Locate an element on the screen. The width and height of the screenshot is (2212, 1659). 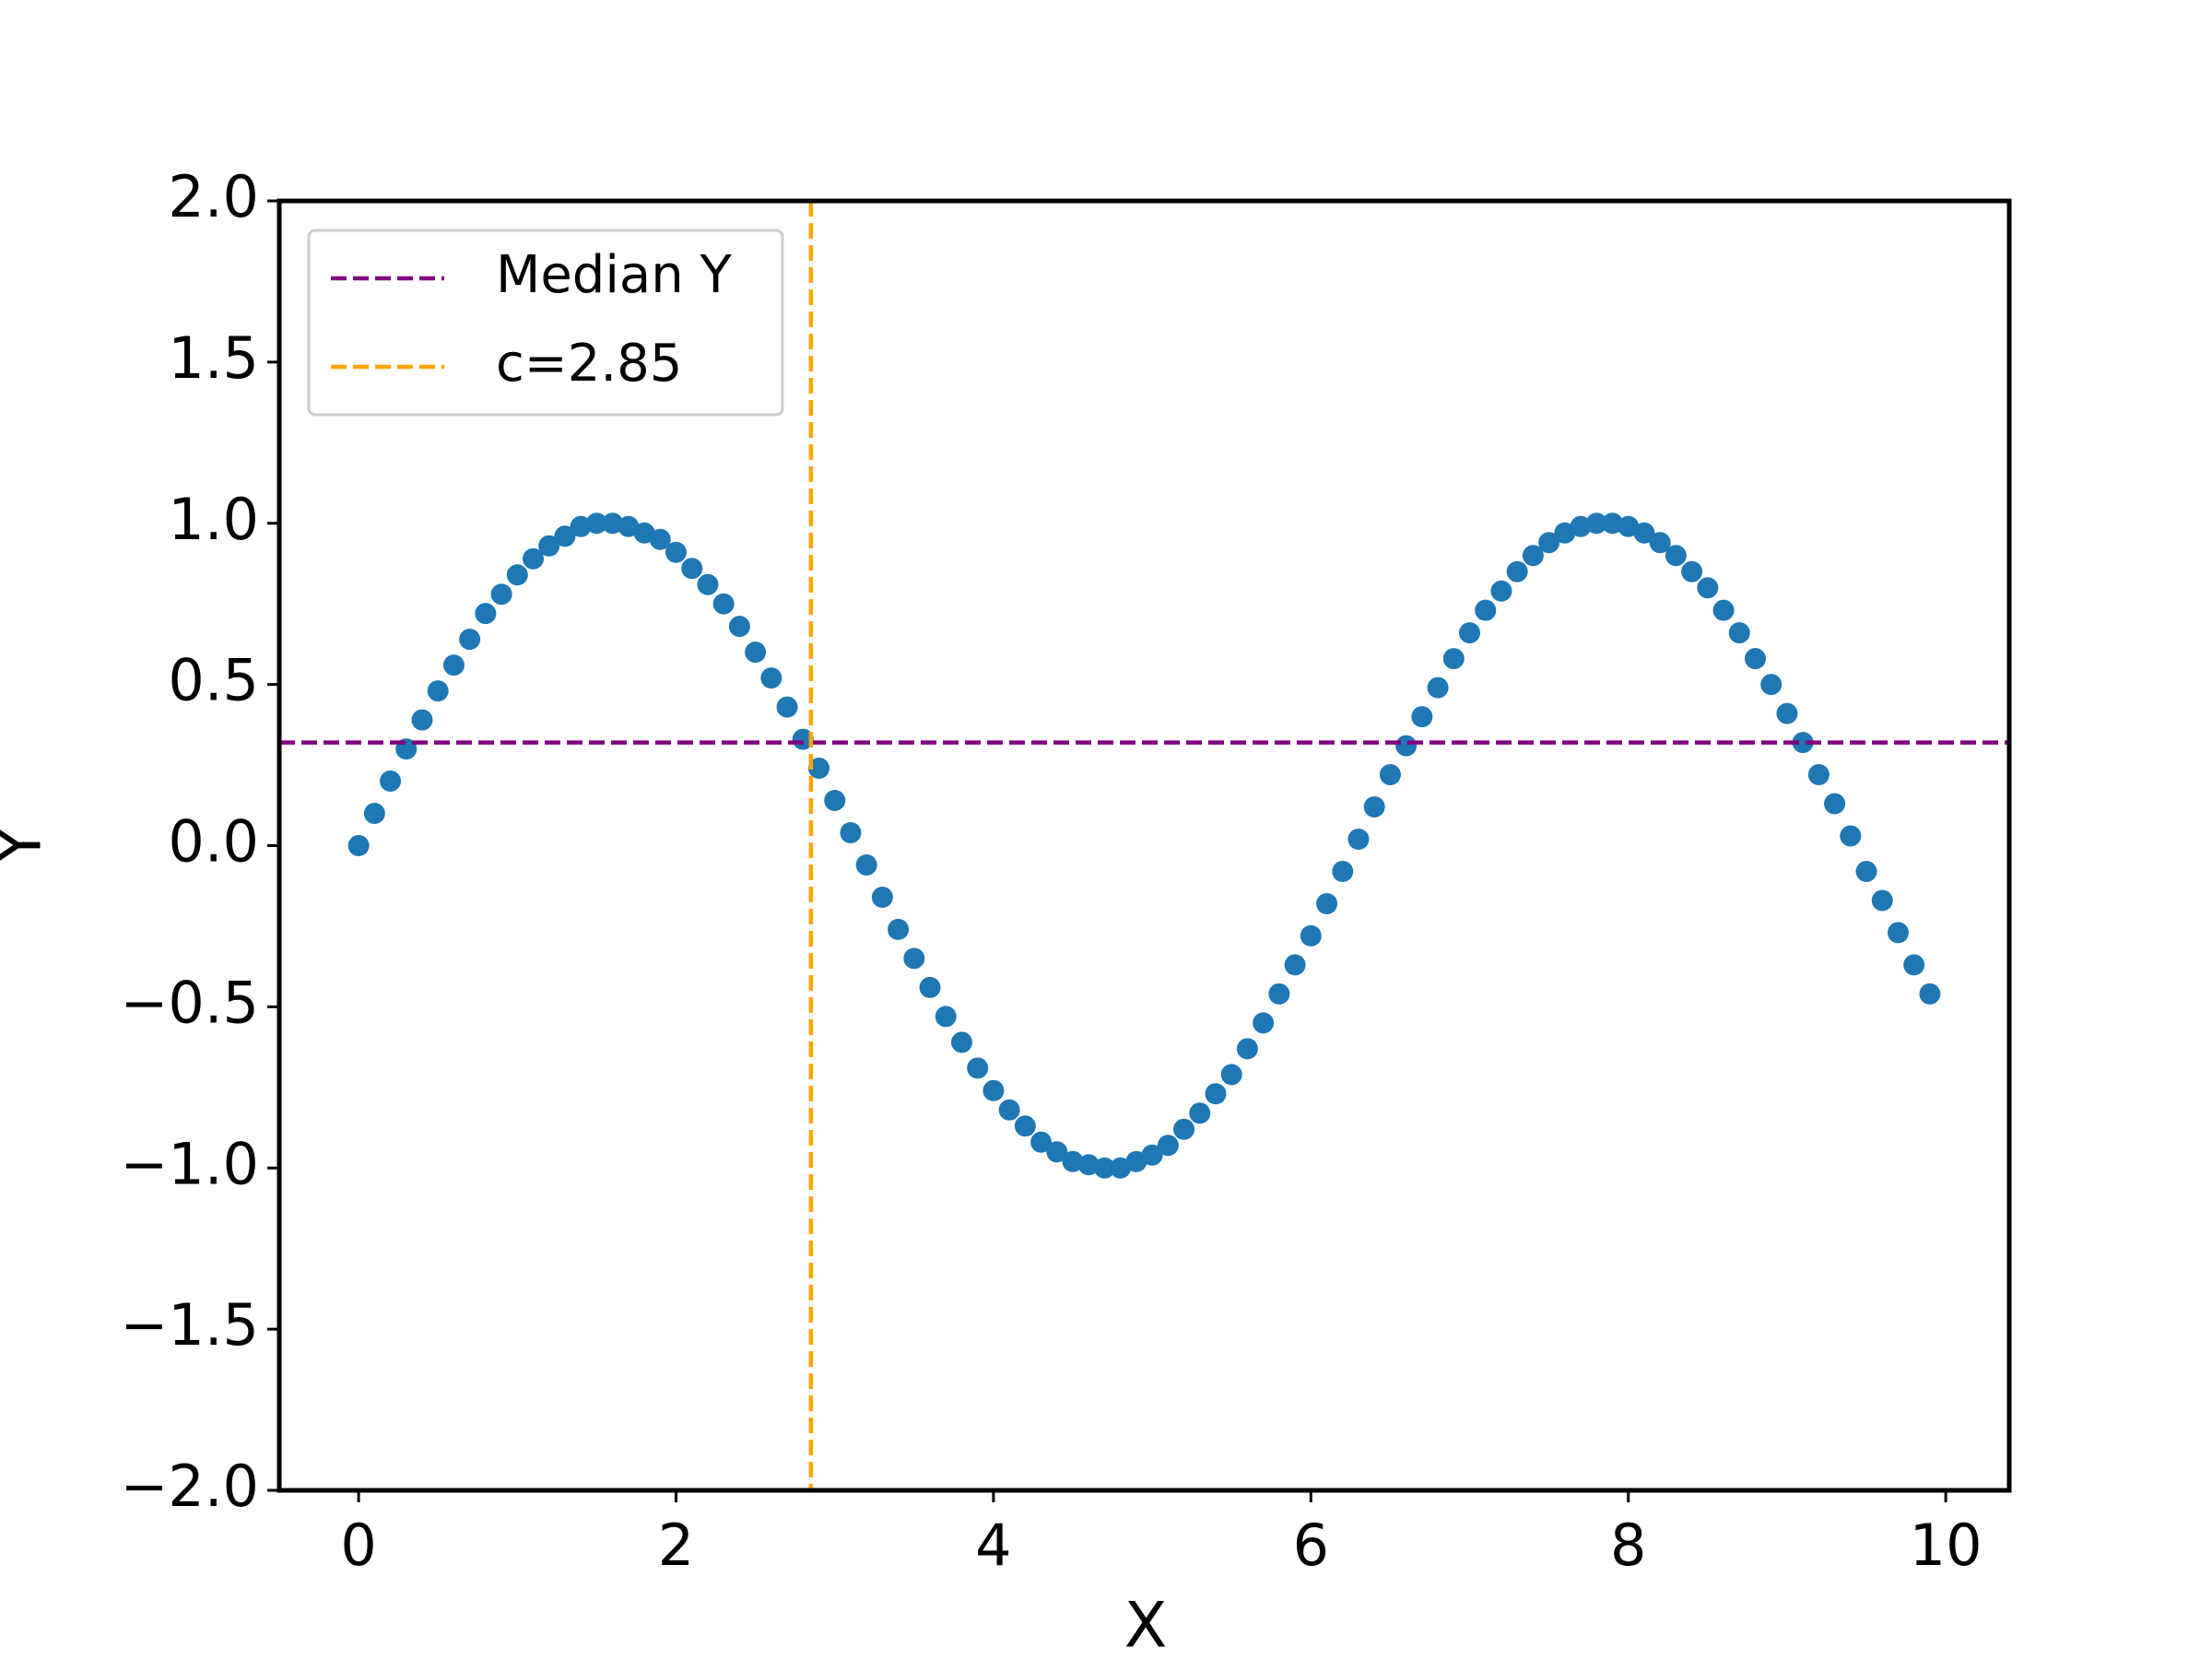
legend-label: Median Y is located at coordinates (614, 275).